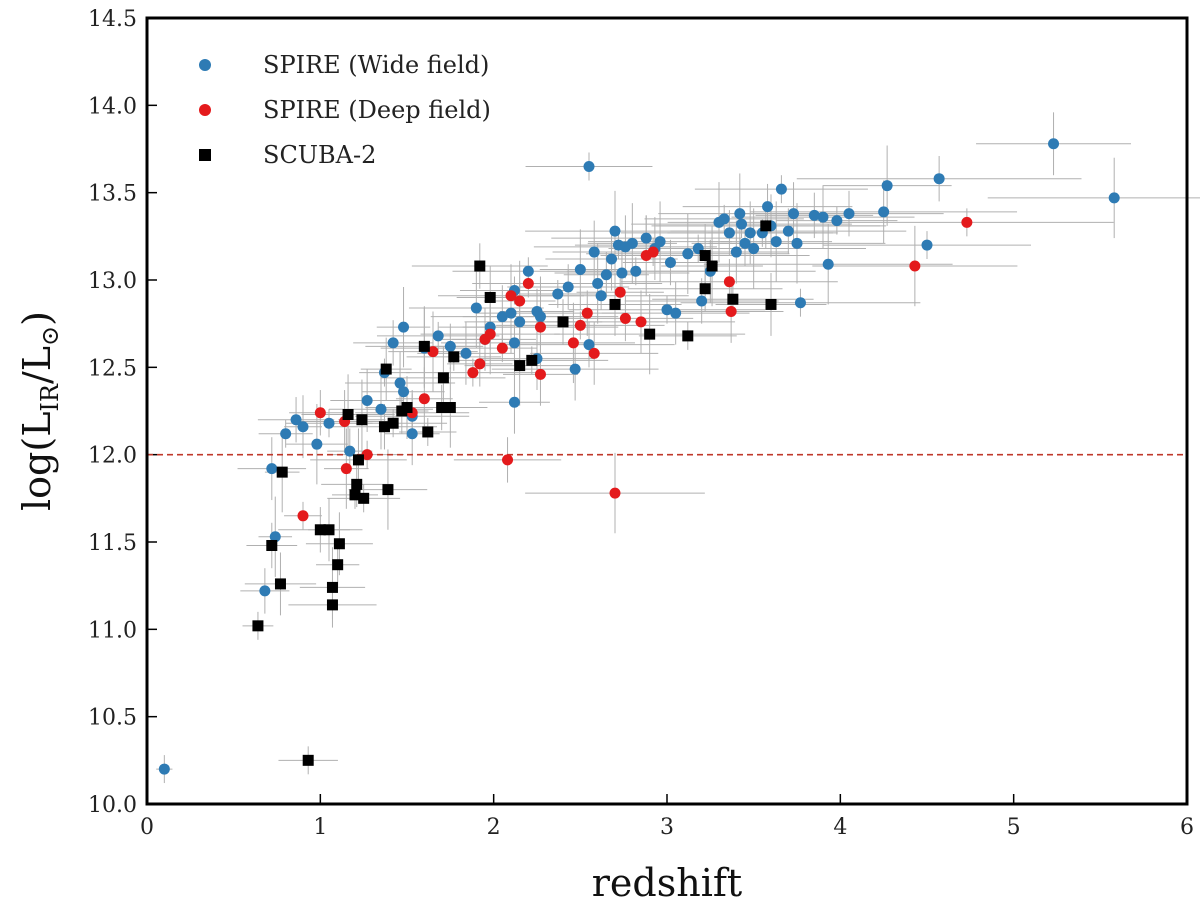 Image resolution: width=1200 pixels, height=907 pixels. What do you see at coordinates (112, 281) in the screenshot?
I see `y-tick-label: 13.0` at bounding box center [112, 281].